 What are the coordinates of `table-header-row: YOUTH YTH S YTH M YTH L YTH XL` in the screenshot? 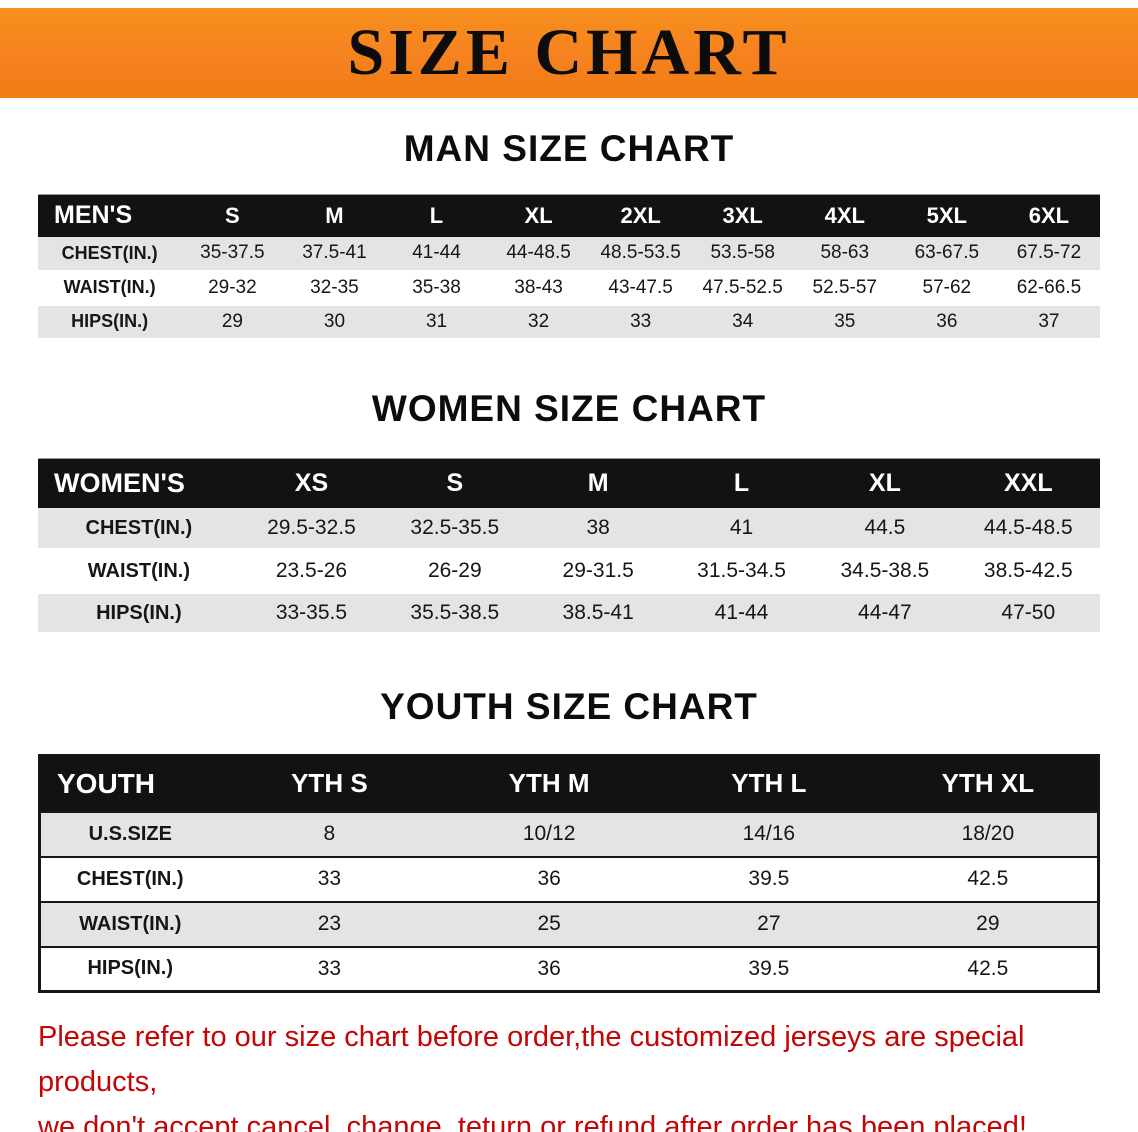 It's located at (569, 783).